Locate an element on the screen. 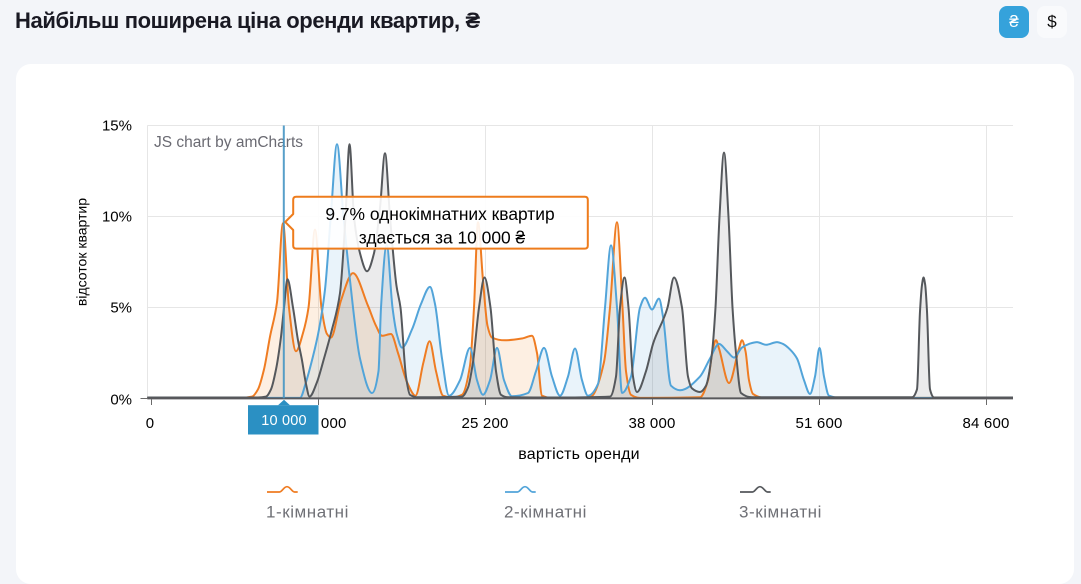 The image size is (1081, 584). svg-text: 1-кімнатні is located at coordinates (307, 512).